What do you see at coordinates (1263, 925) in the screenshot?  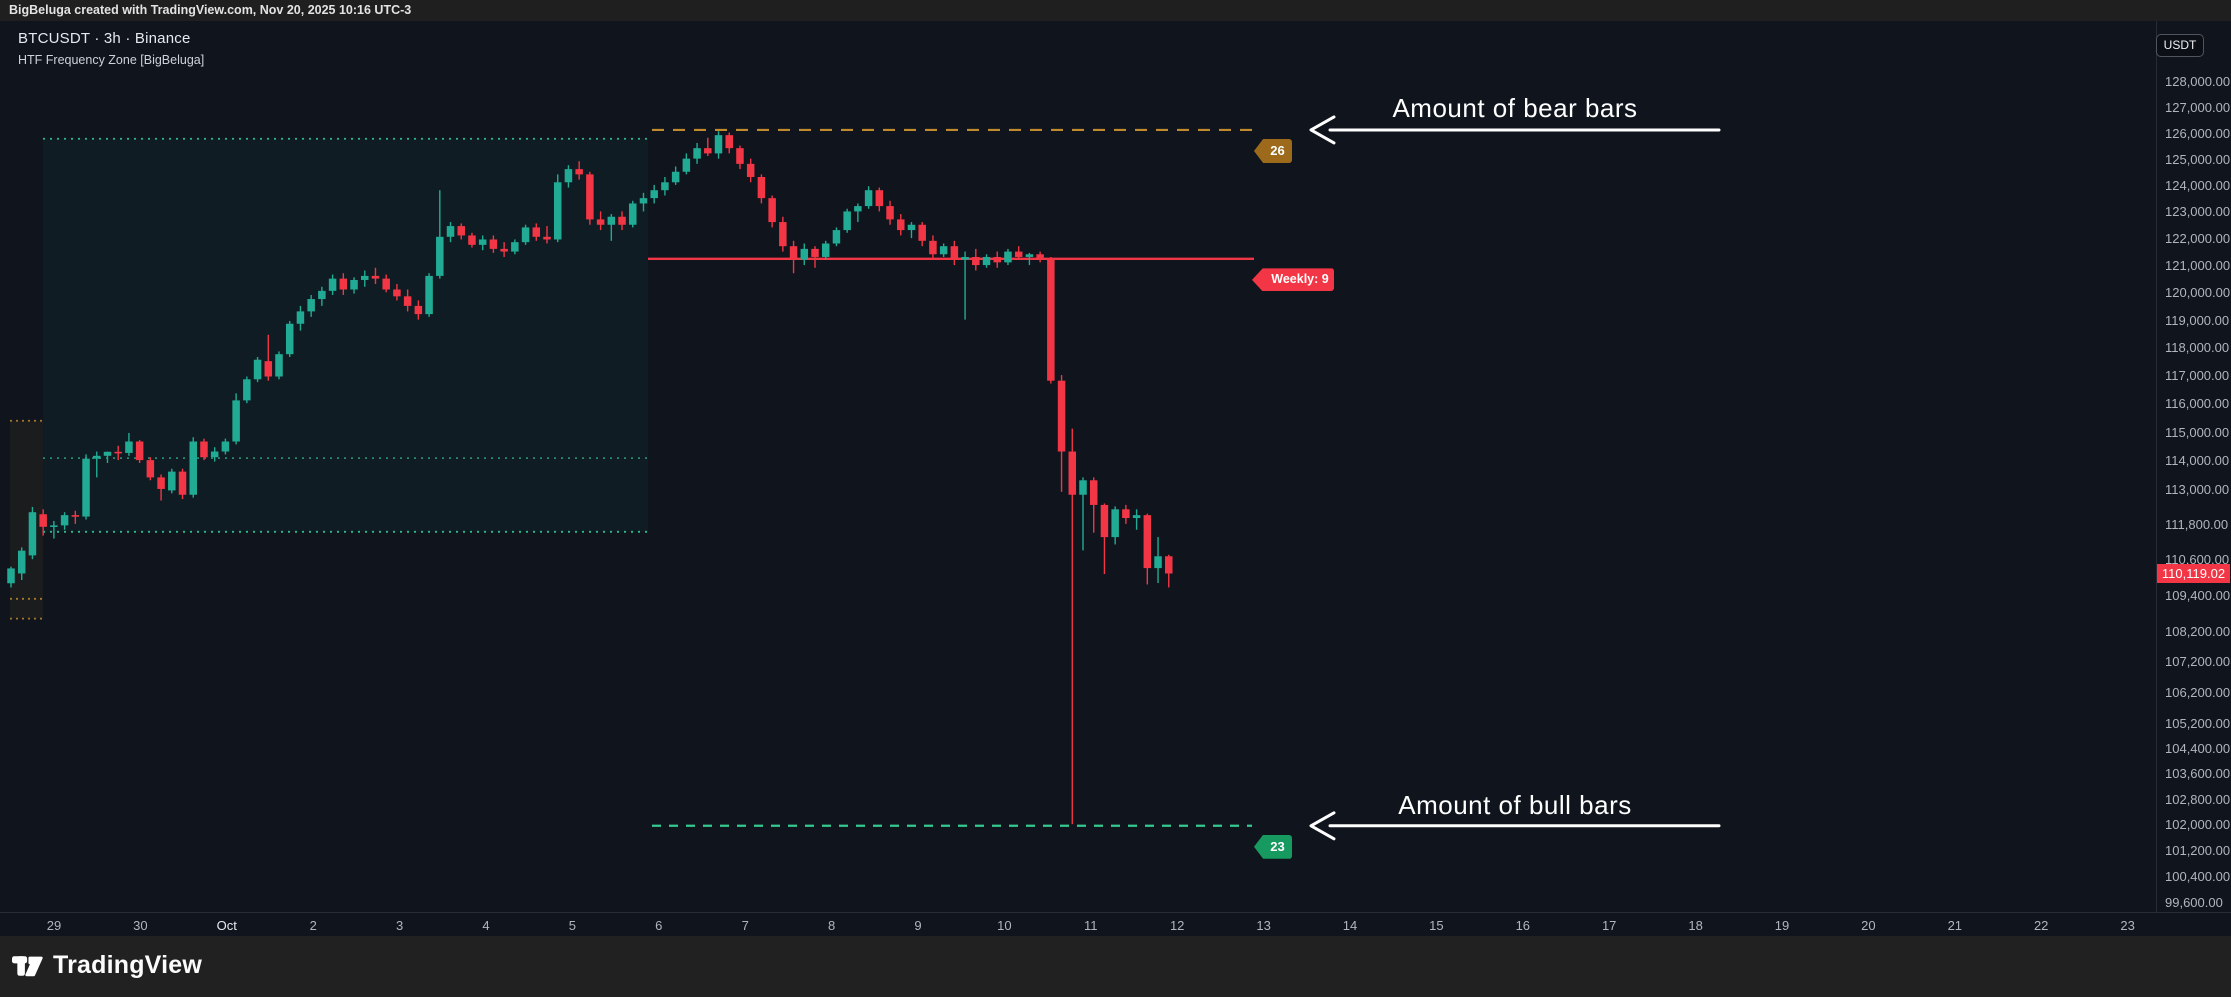 I see `time-axis-label: 13` at bounding box center [1263, 925].